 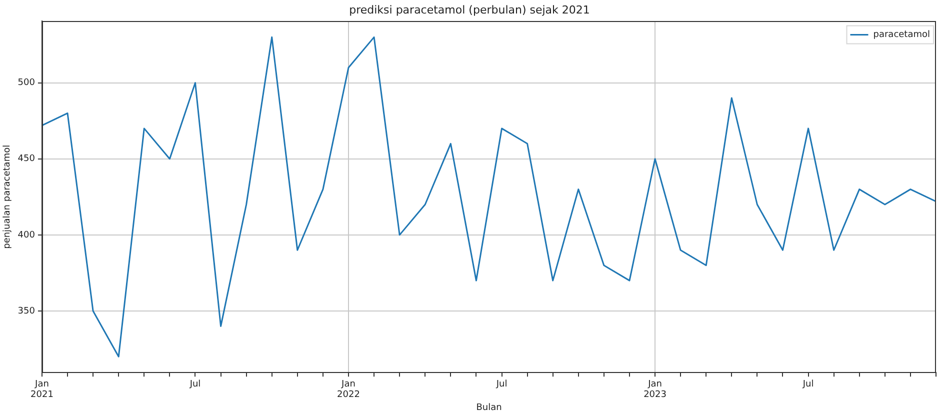 What do you see at coordinates (42, 389) in the screenshot?
I see `x-tick-label: Jan 2021` at bounding box center [42, 389].